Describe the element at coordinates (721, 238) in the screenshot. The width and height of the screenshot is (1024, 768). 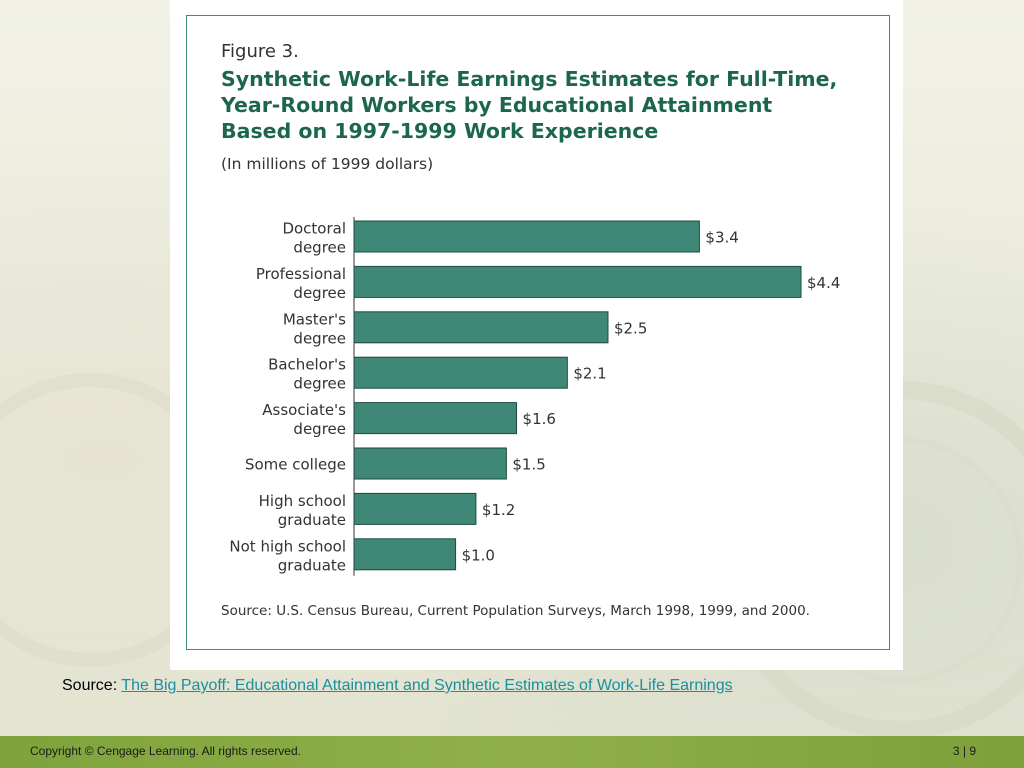
I see `bar-value-label: $3.4` at that location.